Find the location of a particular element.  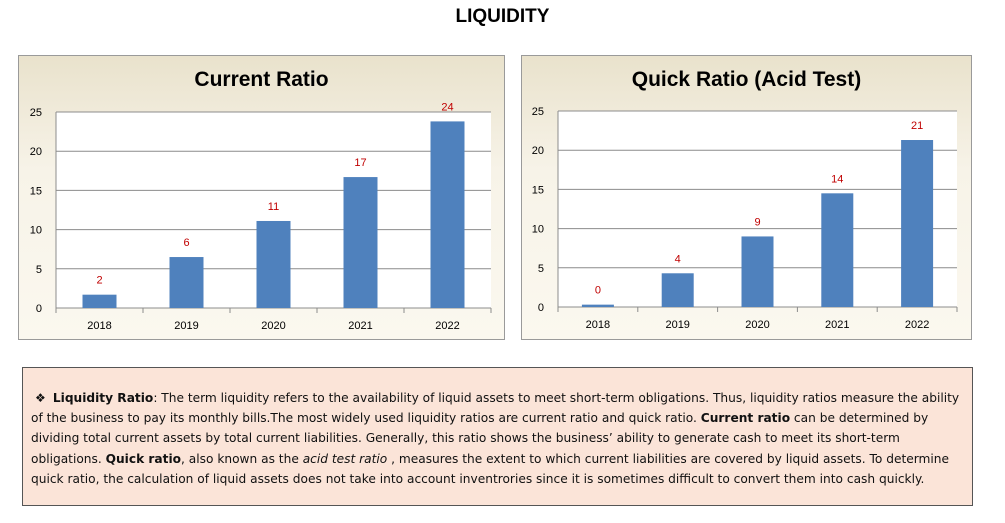

data-label: 17 is located at coordinates (360, 163).